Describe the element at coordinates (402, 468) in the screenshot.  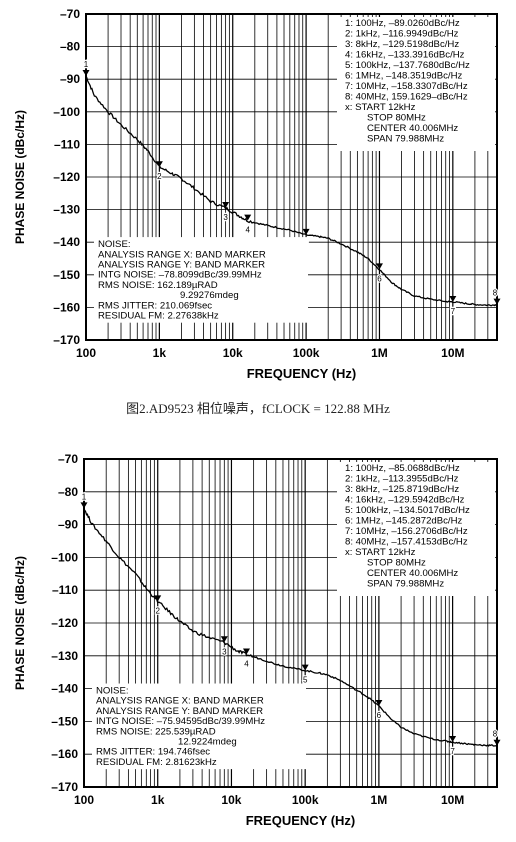
I see `marker-table-line: 1: 100Hz, –85.0688dBc/Hz` at that location.